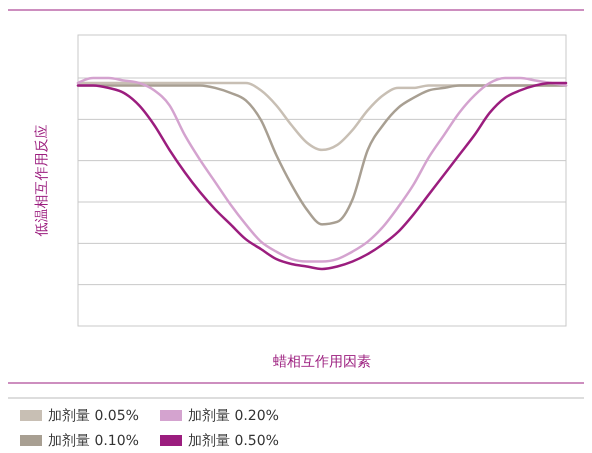 The width and height of the screenshot is (592, 453). Describe the element at coordinates (233, 416) in the screenshot. I see `legend-label: 加剂量 0.20%` at that location.